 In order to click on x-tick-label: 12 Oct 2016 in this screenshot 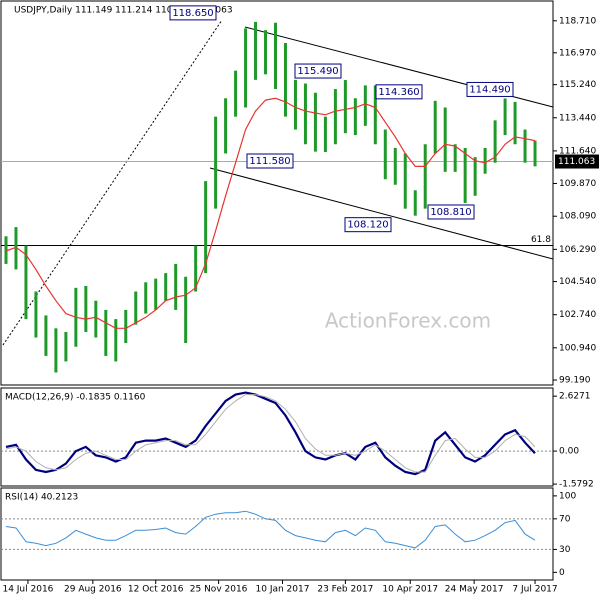, I will do `click(156, 590)`.